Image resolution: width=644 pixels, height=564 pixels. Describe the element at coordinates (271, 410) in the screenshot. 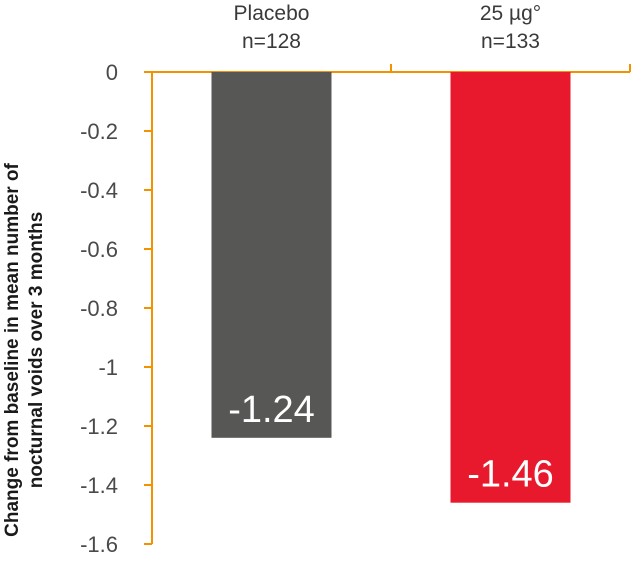

I see `data-label: -1.24` at that location.